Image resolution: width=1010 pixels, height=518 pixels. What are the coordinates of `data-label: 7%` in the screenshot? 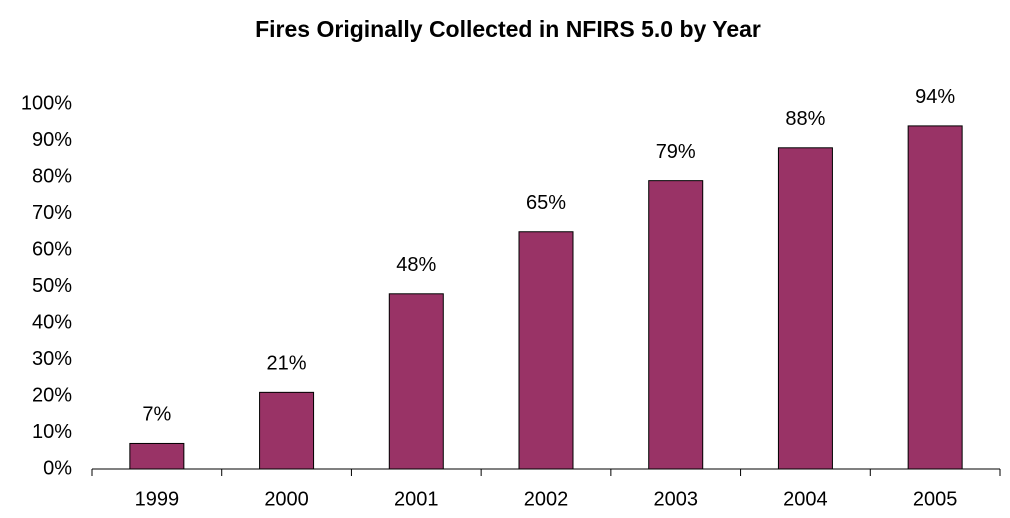 It's located at (156, 415).